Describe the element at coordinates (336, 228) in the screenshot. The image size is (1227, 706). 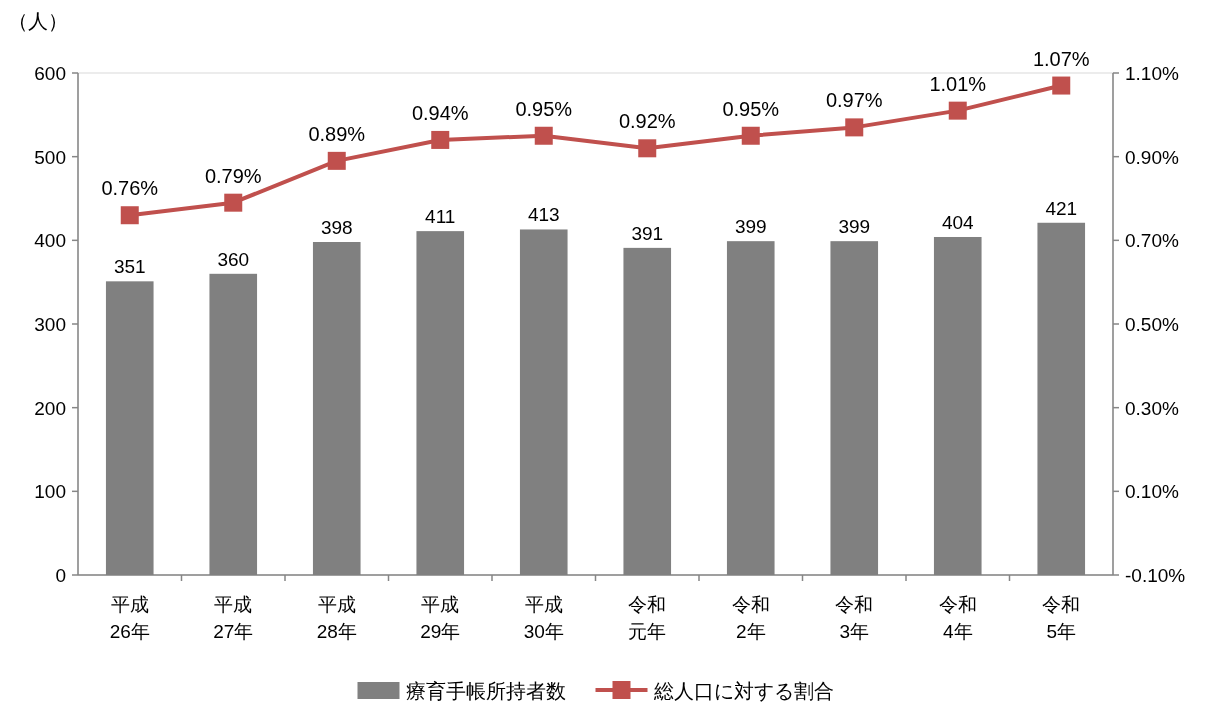
I see `data-label: 398` at that location.